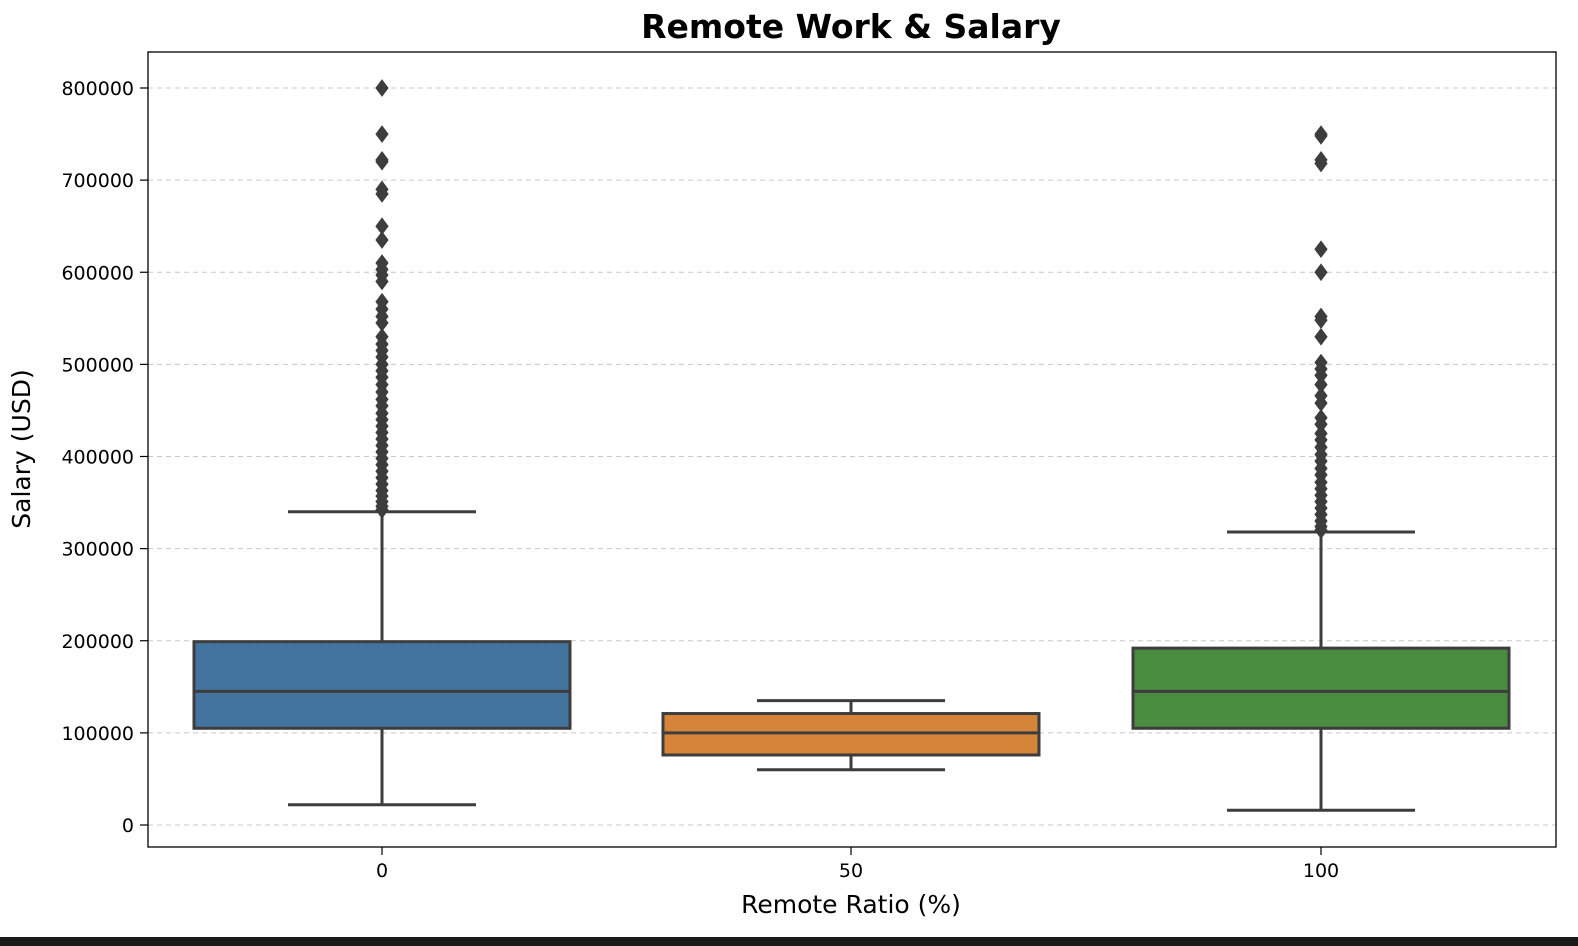 This screenshot has width=1578, height=946. Describe the element at coordinates (128, 826) in the screenshot. I see `y-tick-label: 0` at that location.